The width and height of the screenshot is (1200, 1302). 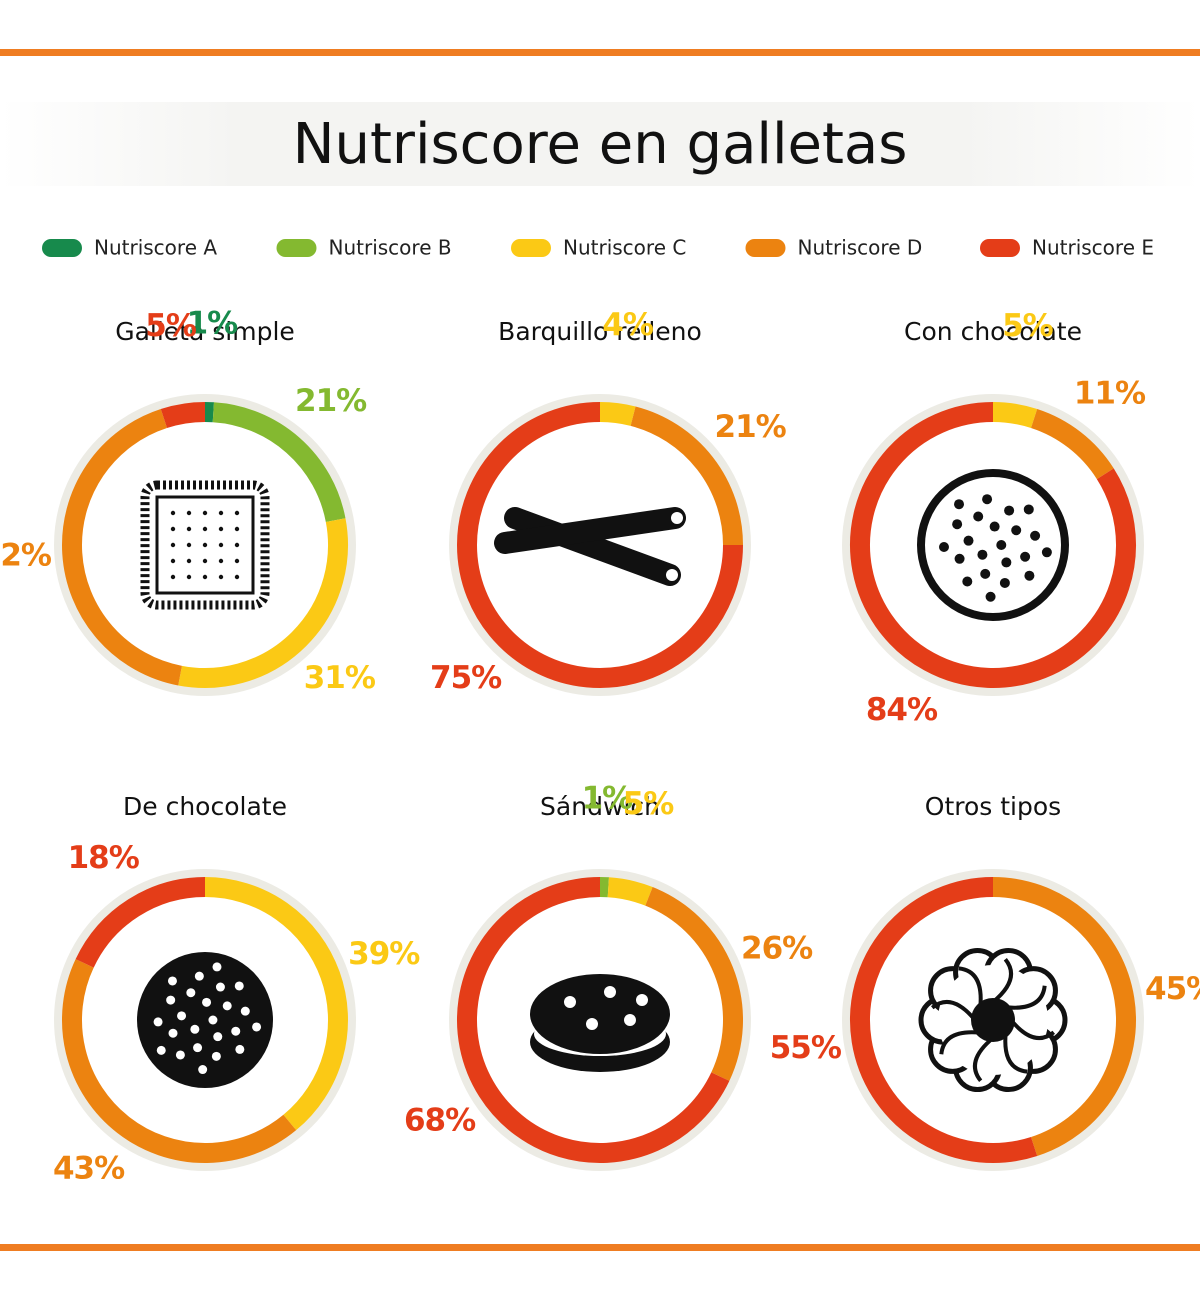 What do you see at coordinates (600, 331) in the screenshot?
I see `chart-title: Barquillo relleno` at bounding box center [600, 331].